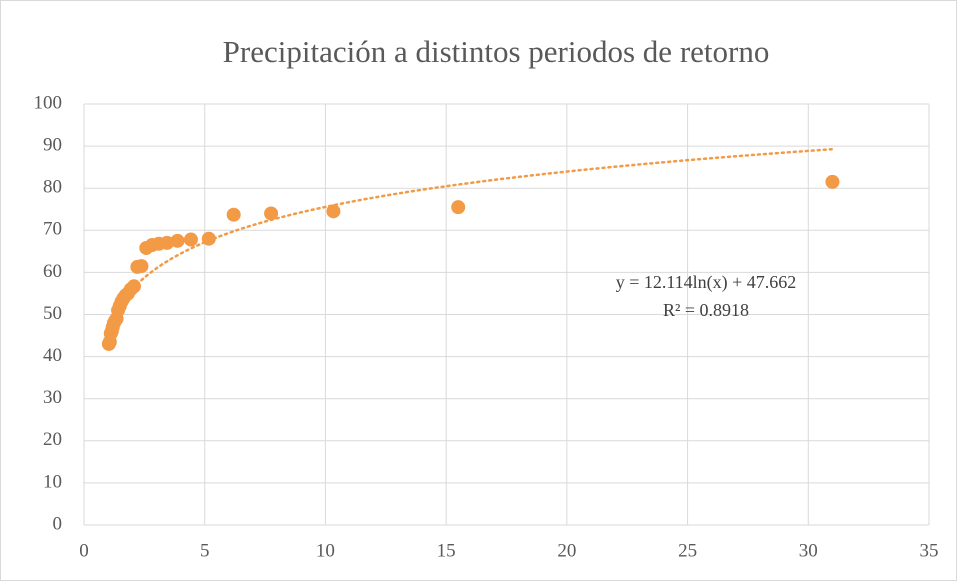 The width and height of the screenshot is (957, 581). What do you see at coordinates (706, 282) in the screenshot?
I see `trend-equation: y = 12.114ln(x) + 47.662` at bounding box center [706, 282].